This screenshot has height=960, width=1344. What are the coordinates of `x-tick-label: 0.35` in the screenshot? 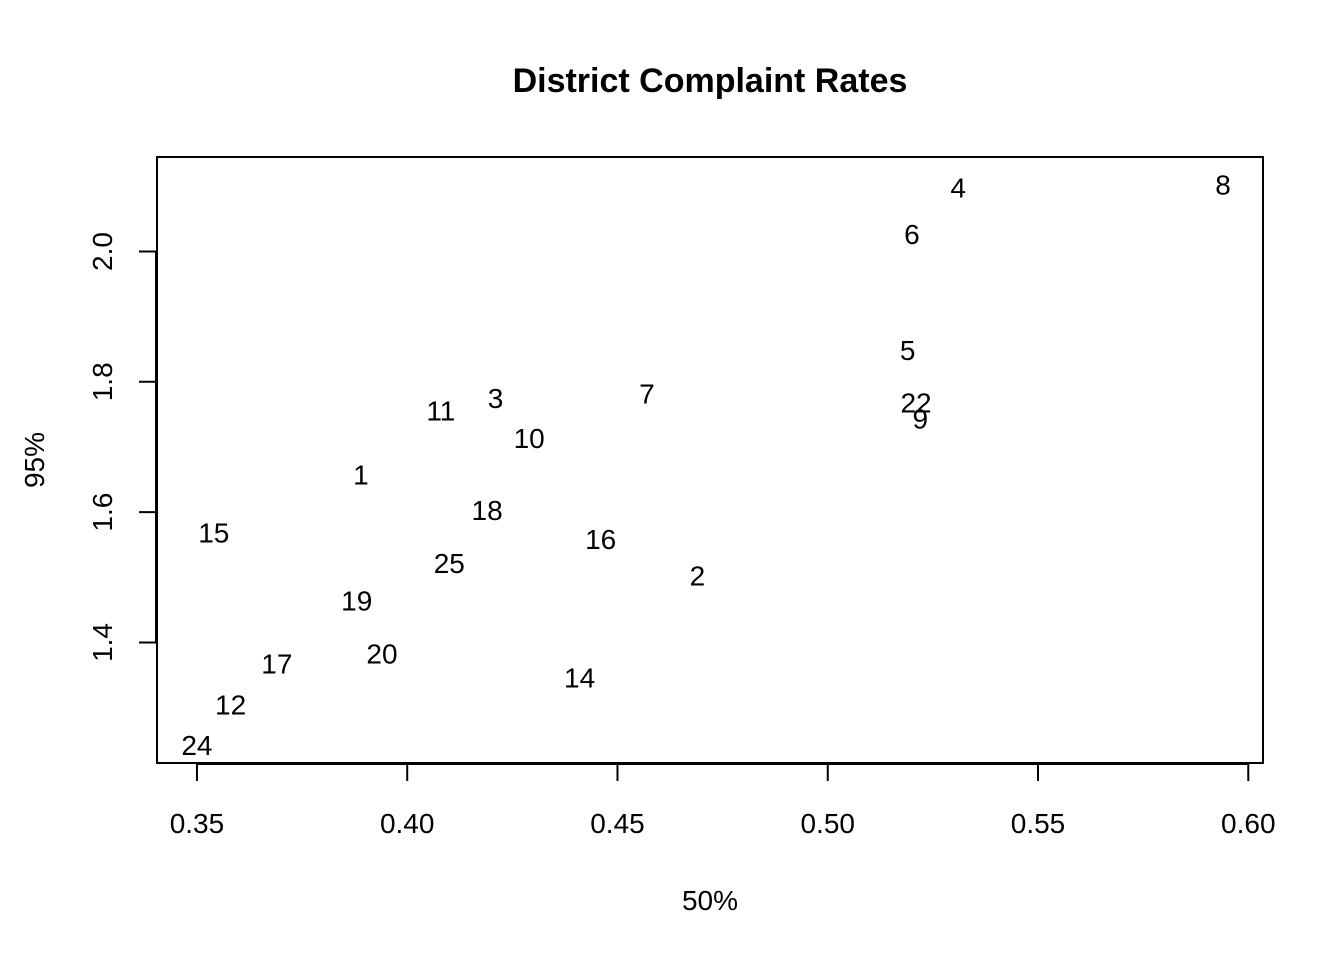 It's located at (197, 823).